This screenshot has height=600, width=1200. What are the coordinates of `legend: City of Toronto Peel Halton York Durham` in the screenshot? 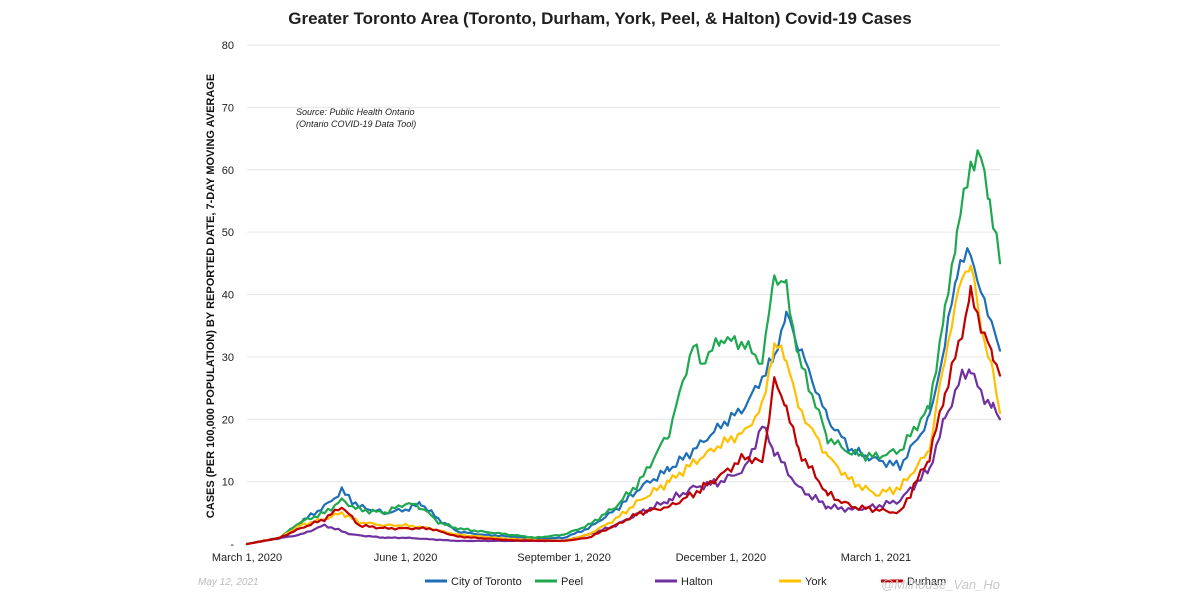 It's located at (685, 582).